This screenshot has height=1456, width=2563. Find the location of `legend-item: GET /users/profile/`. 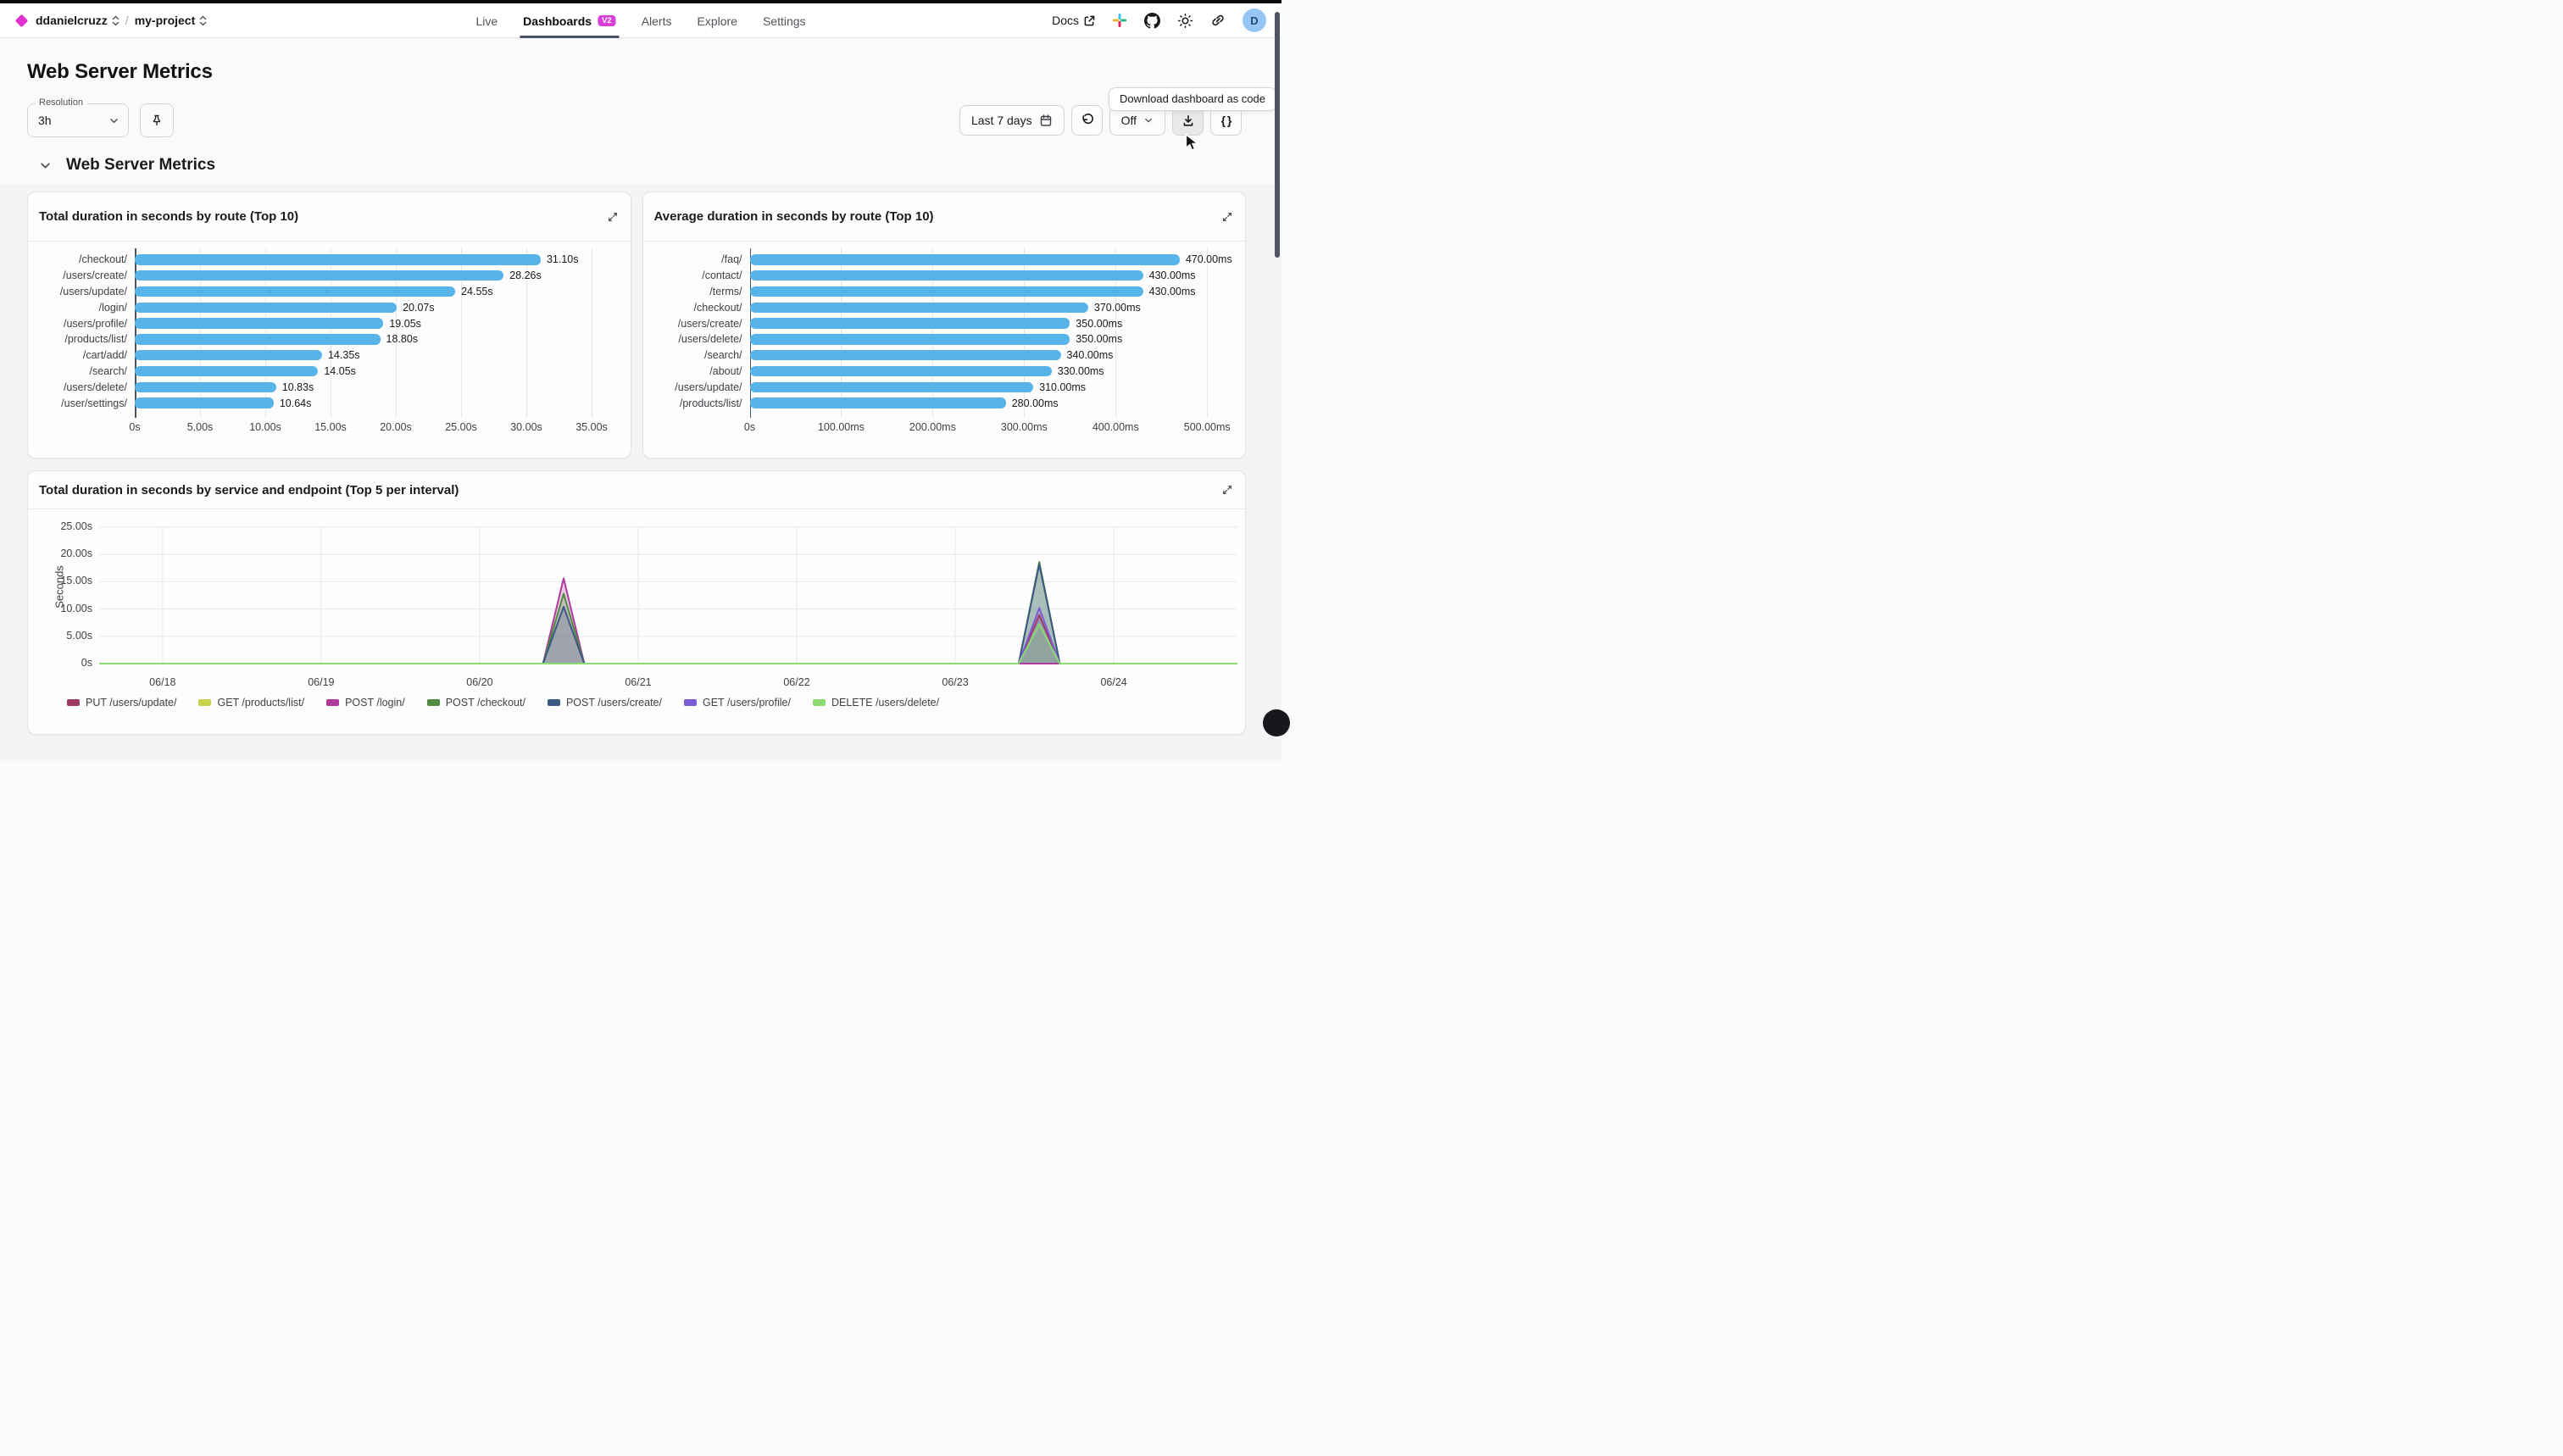

legend-item: GET /users/profile/ is located at coordinates (737, 703).